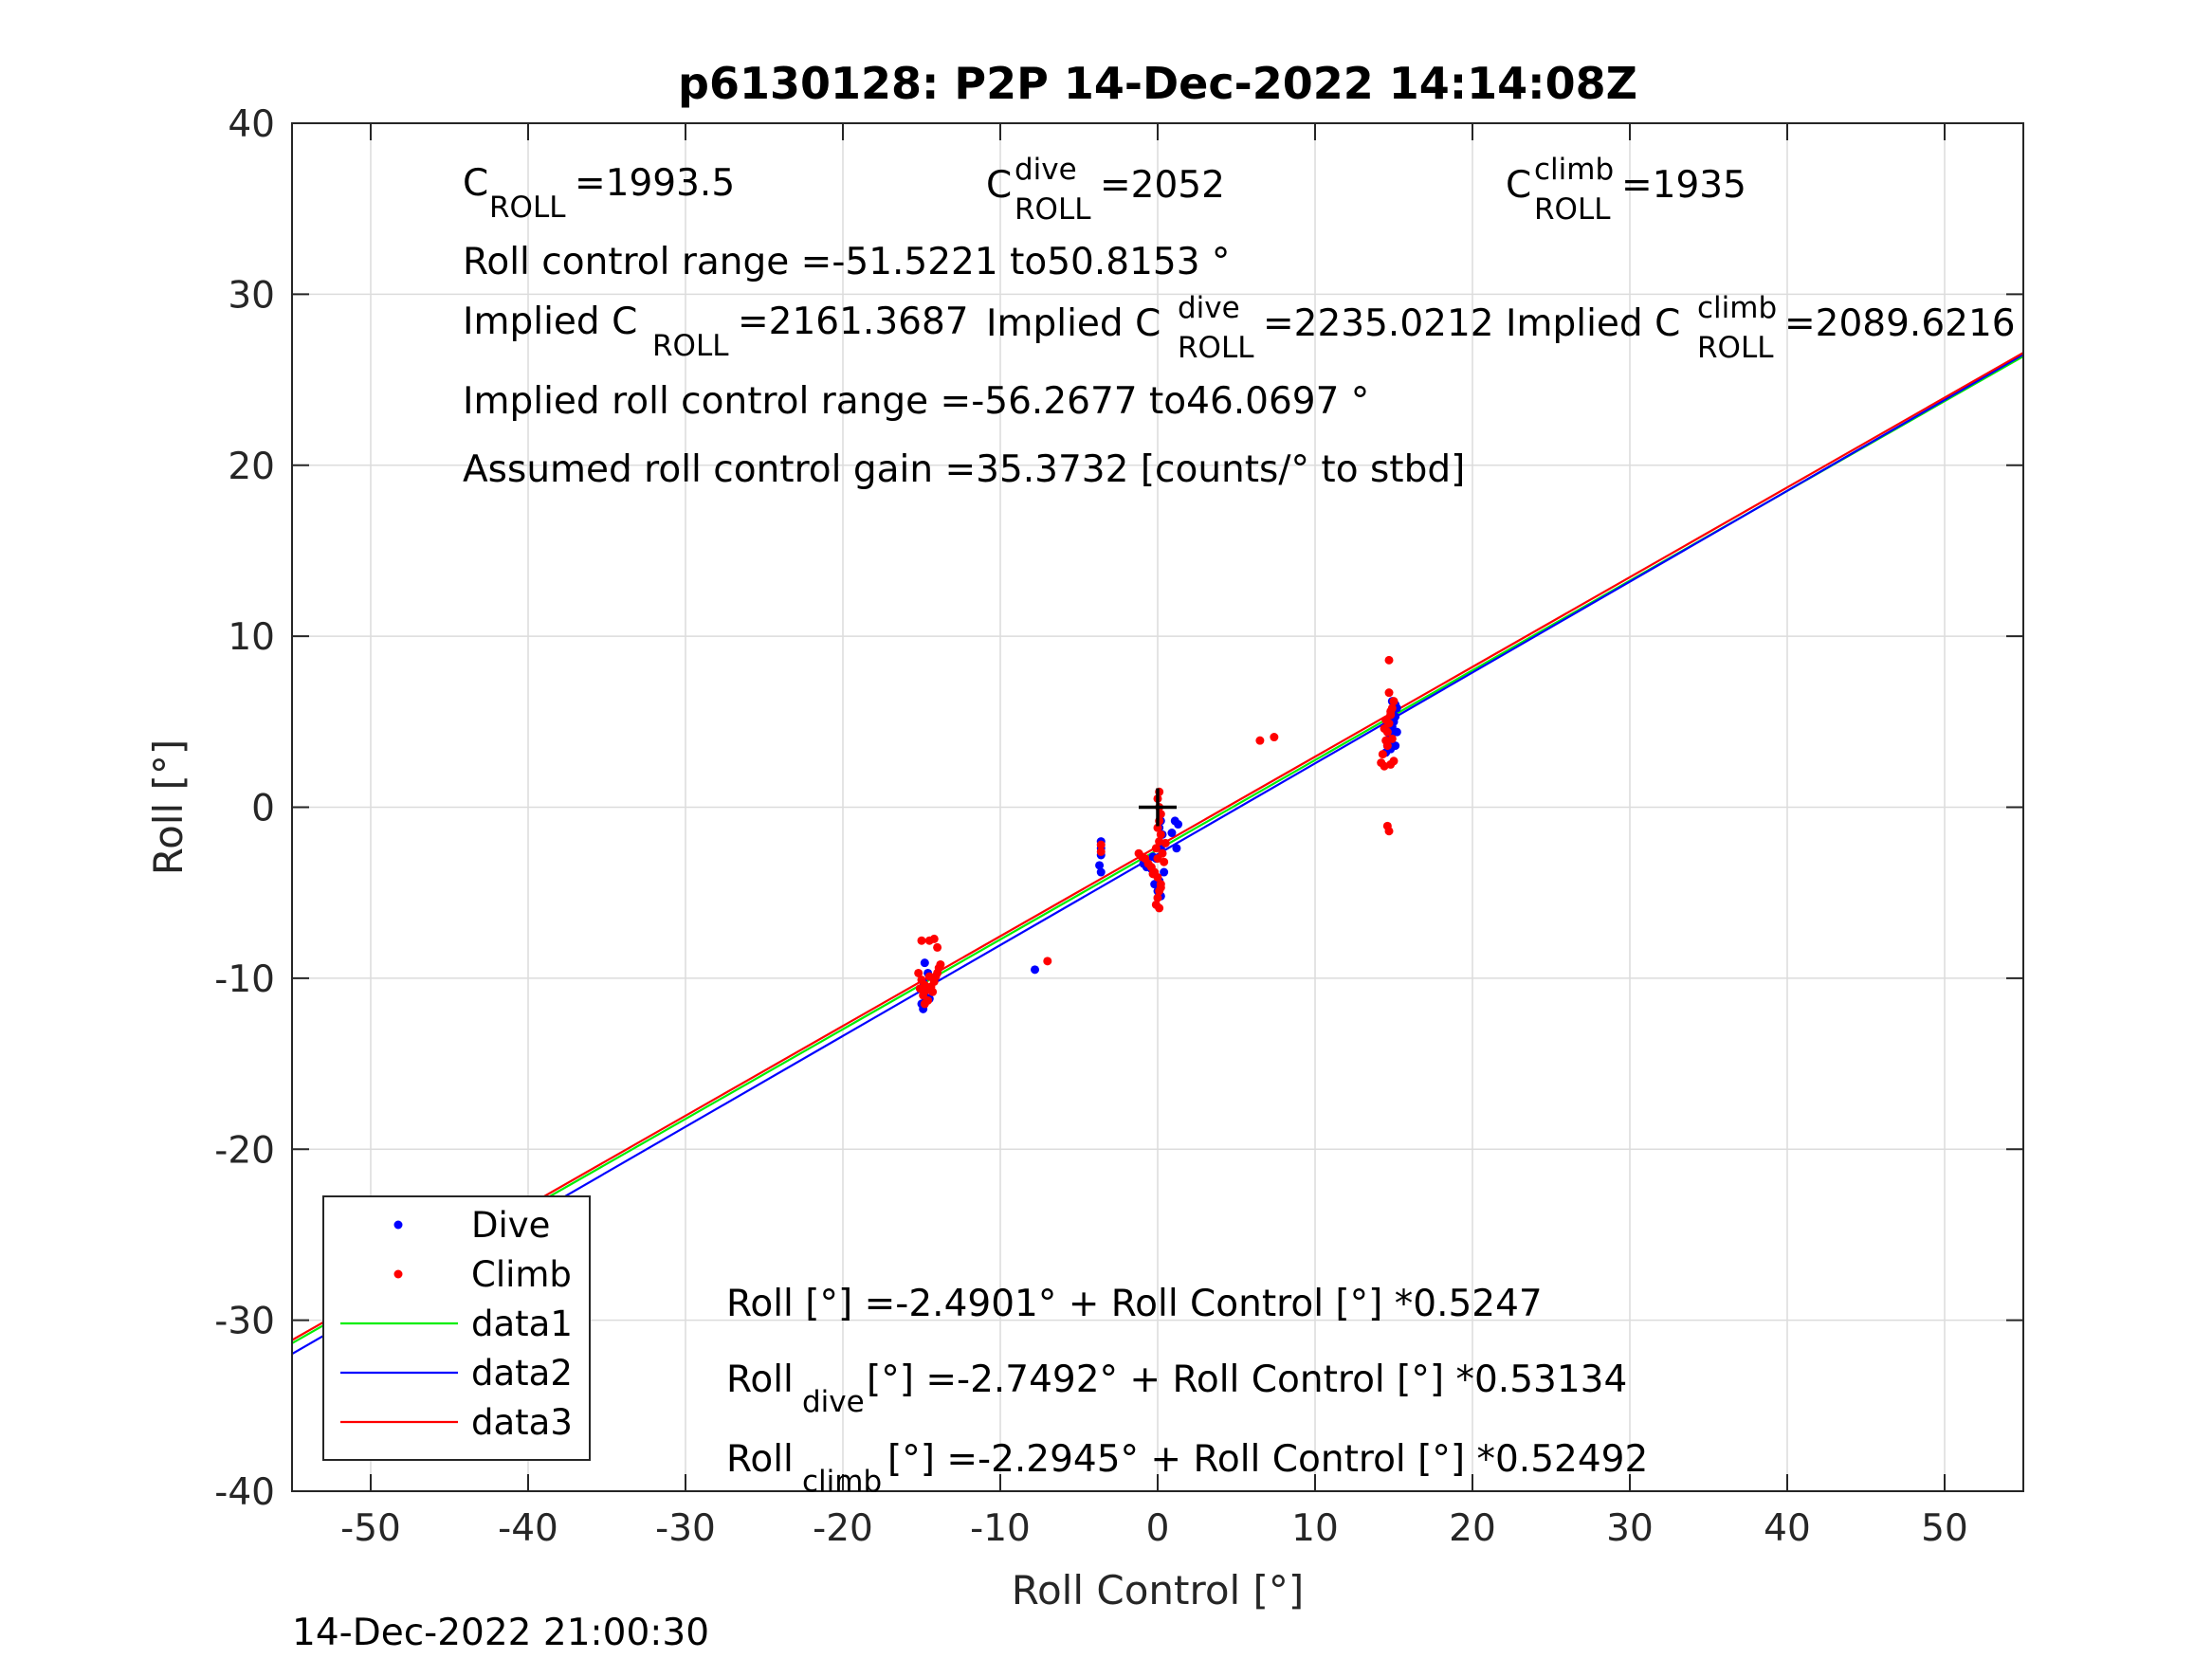  Describe the element at coordinates (168, 807) in the screenshot. I see `y-axis-label: Roll [°]` at that location.